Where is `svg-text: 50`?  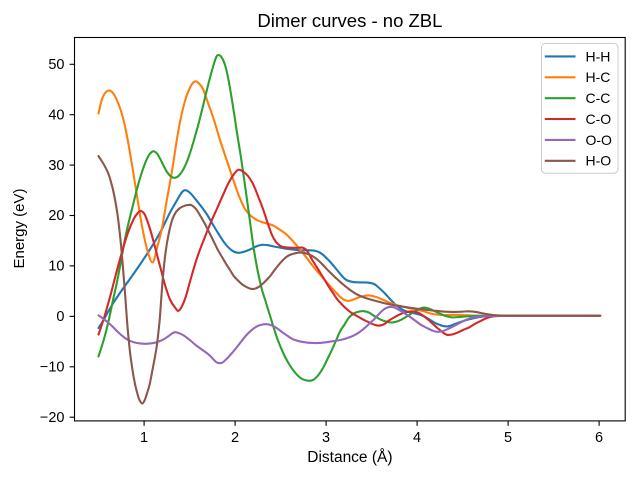
svg-text: 50 is located at coordinates (56, 65).